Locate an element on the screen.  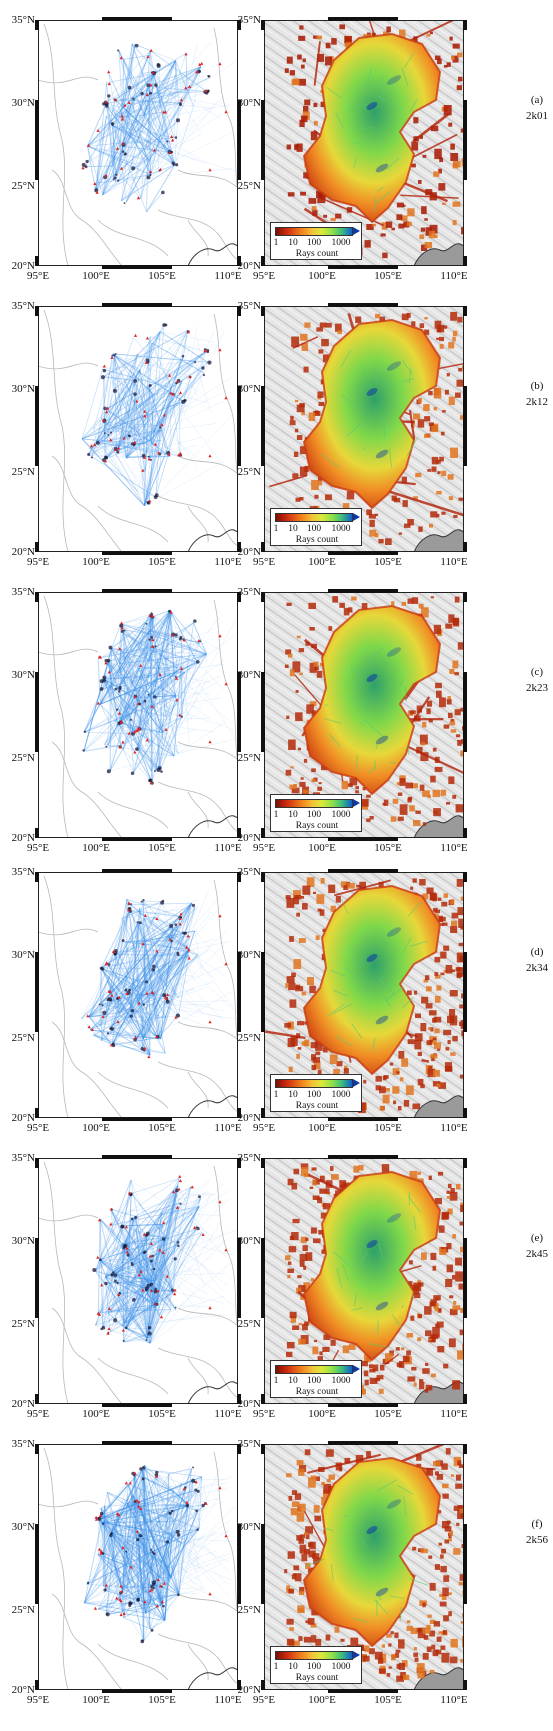
colorbar-tick-label: 10 is located at coordinates (293, 815).